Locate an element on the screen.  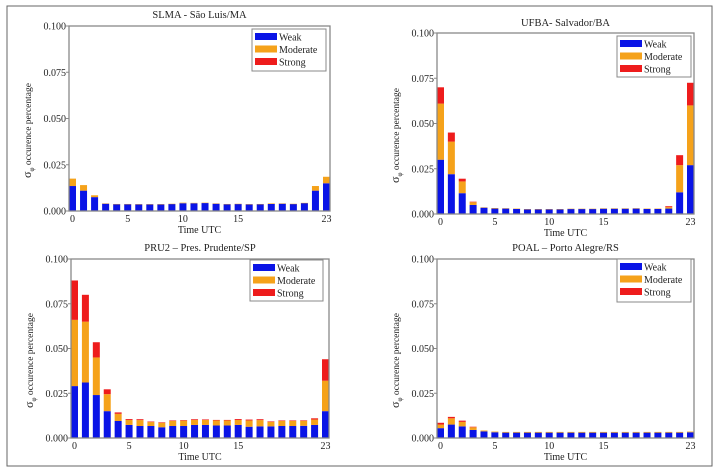
legend-swatch-moderate is located at coordinates (631, 279).